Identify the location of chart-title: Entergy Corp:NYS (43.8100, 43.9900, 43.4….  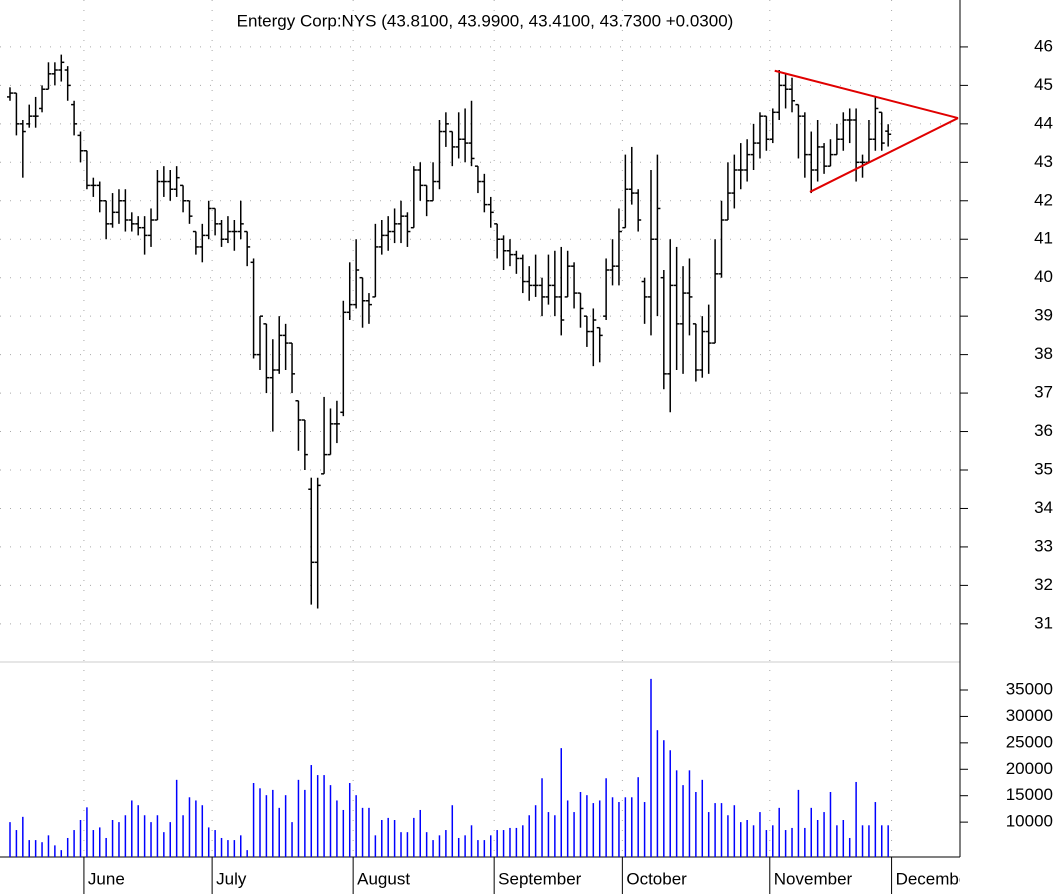
(485, 20).